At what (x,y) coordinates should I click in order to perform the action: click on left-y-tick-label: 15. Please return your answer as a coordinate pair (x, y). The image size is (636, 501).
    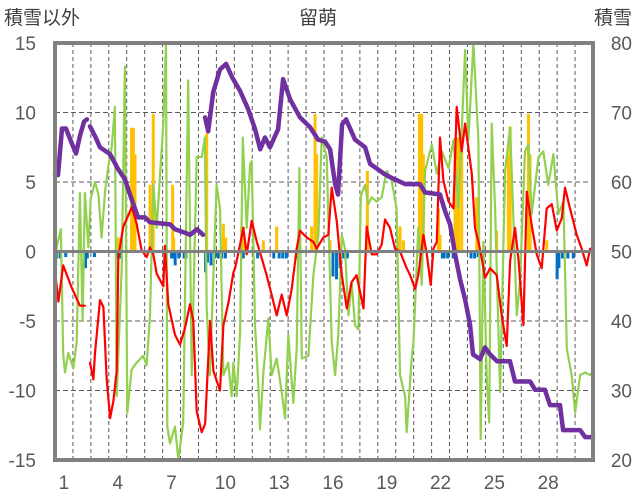
    Looking at the image, I should click on (25, 44).